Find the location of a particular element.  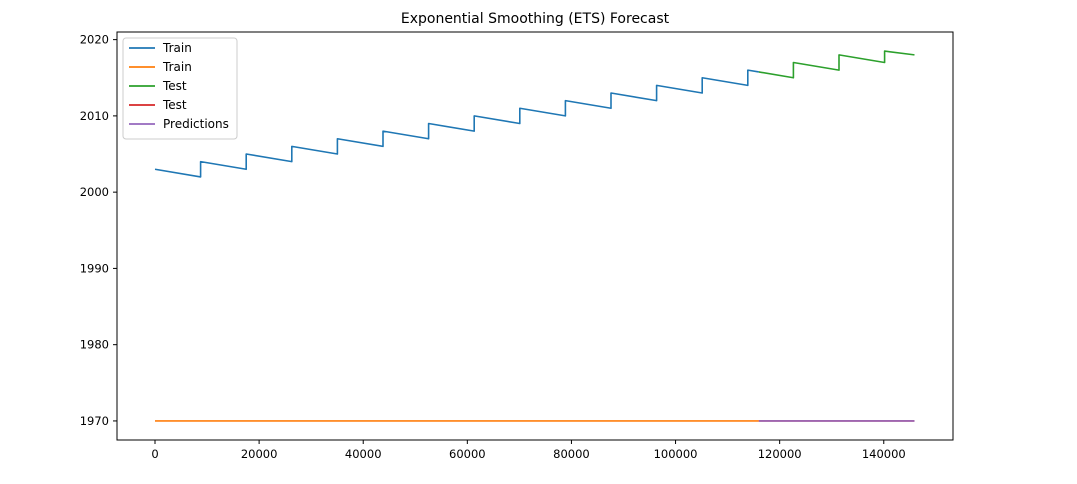

legend-label: Predictions is located at coordinates (196, 124).